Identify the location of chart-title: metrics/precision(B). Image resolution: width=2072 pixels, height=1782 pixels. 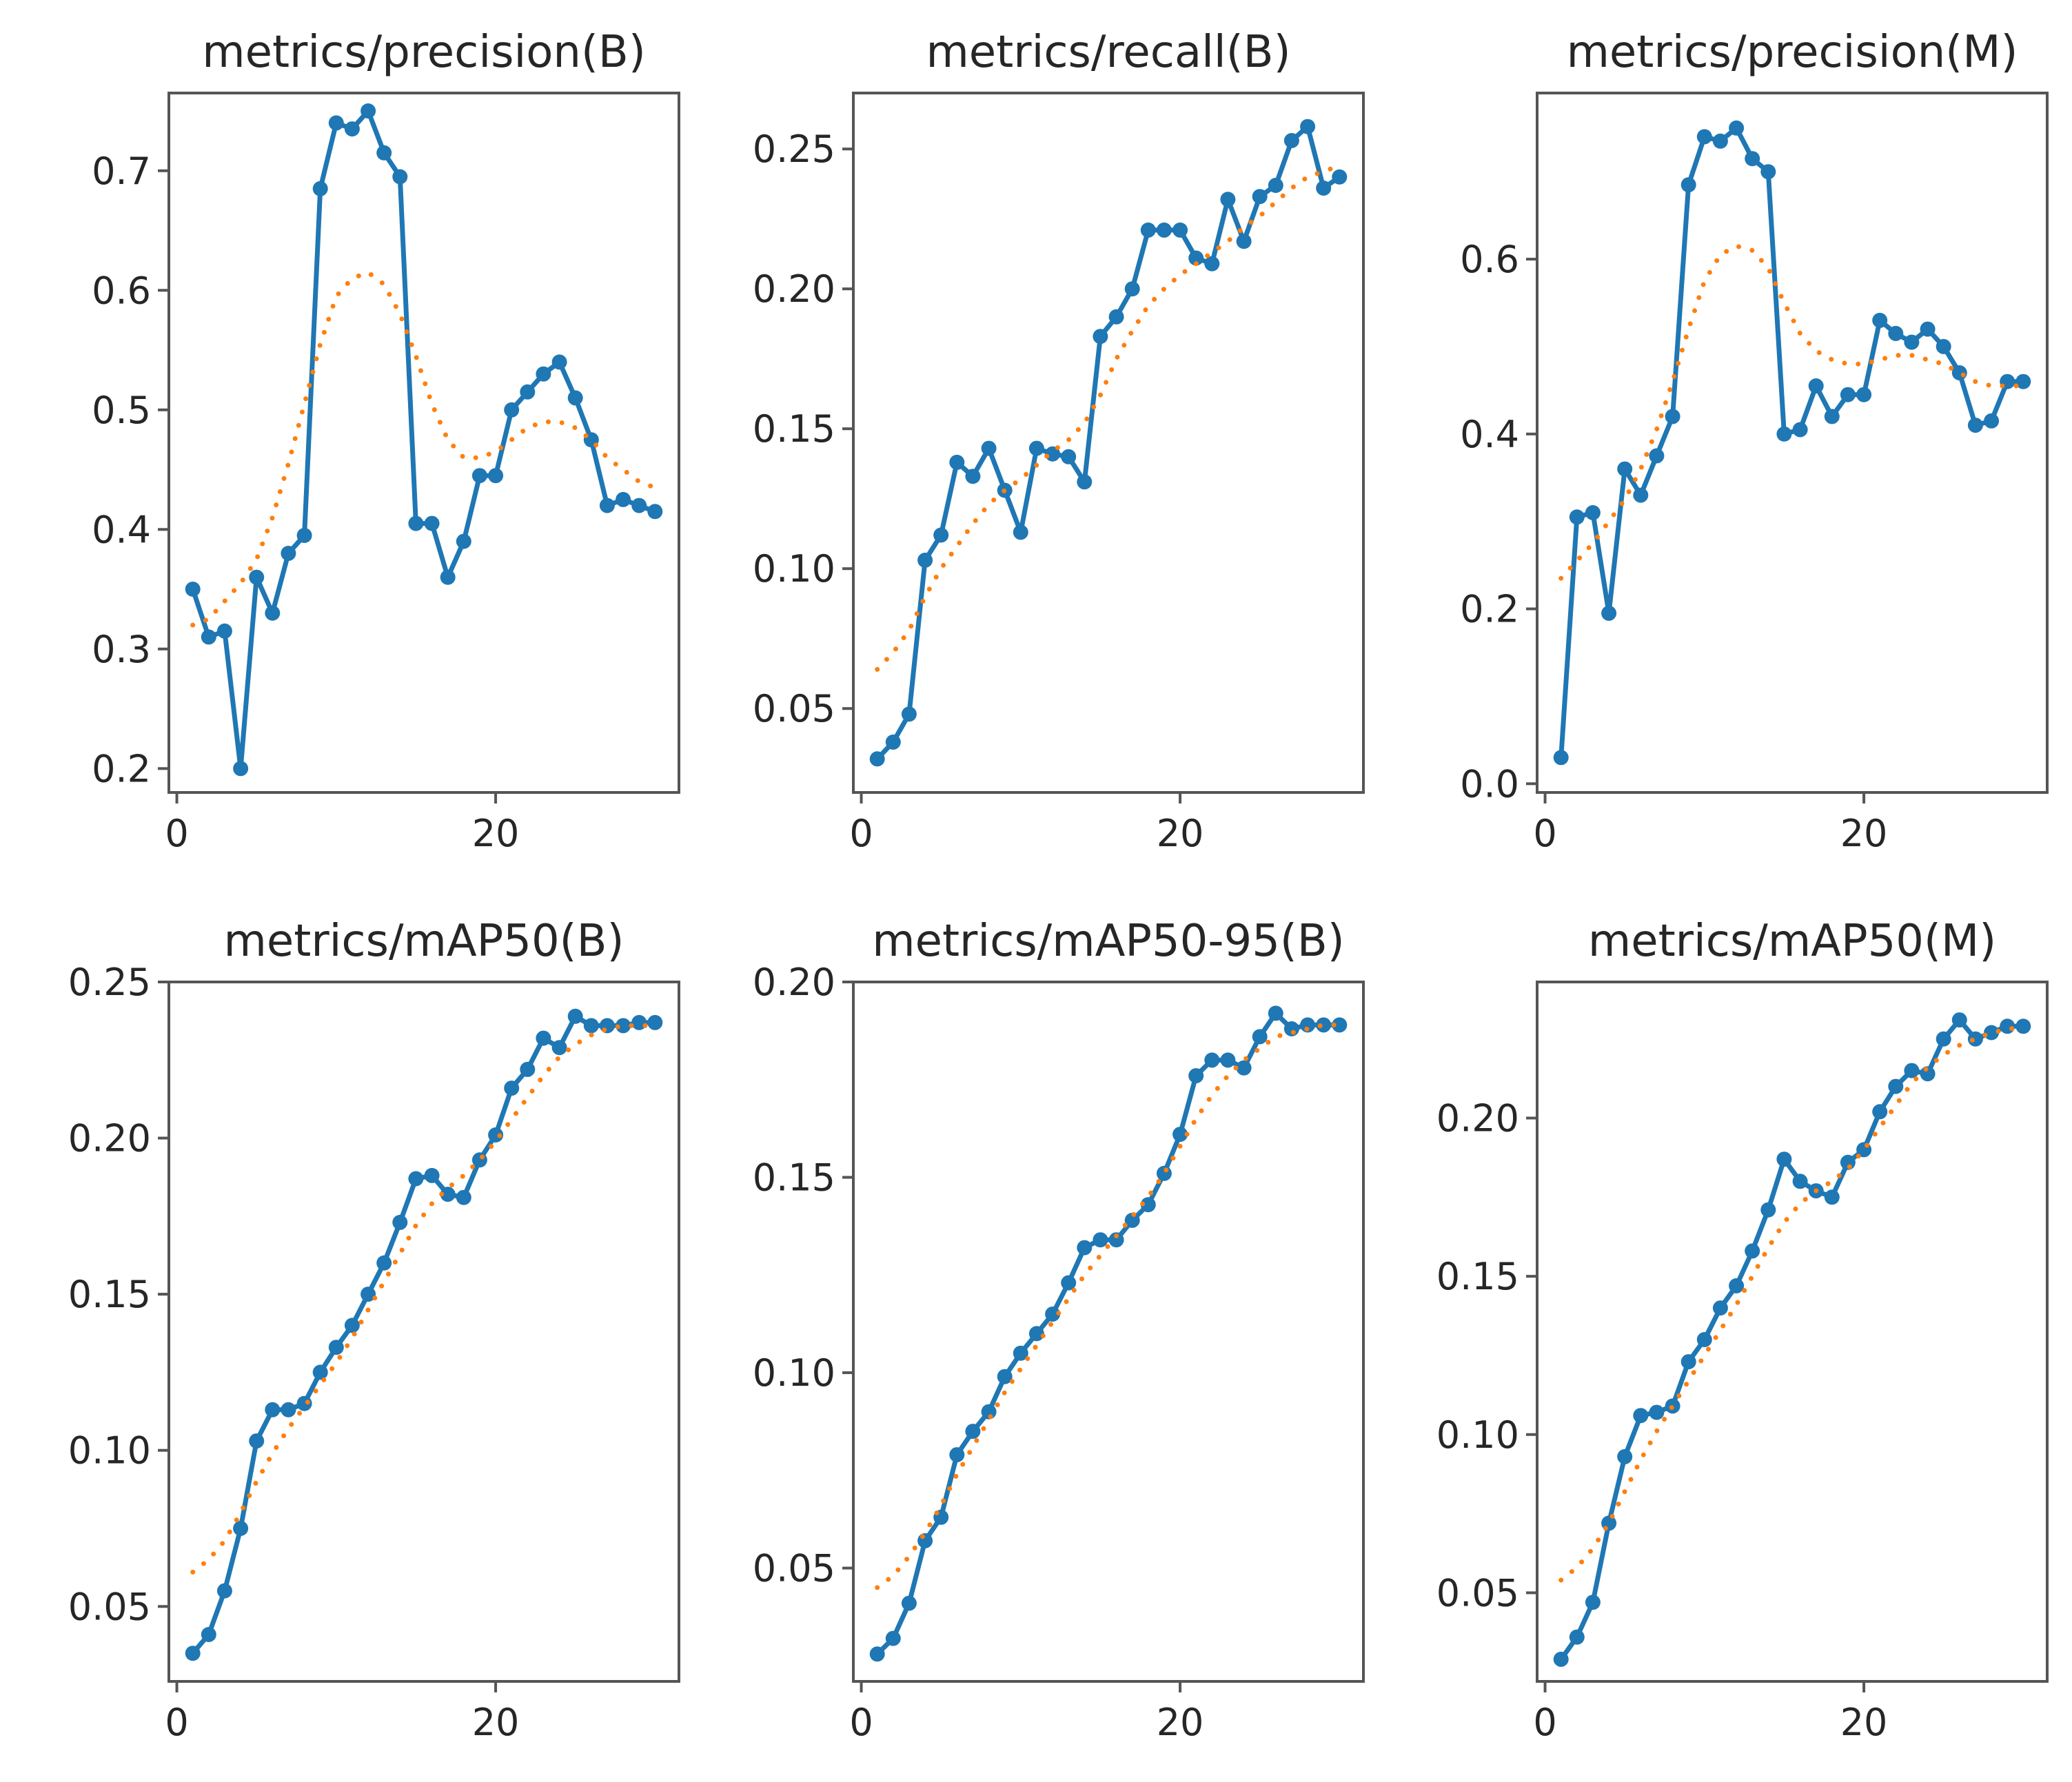
(424, 52).